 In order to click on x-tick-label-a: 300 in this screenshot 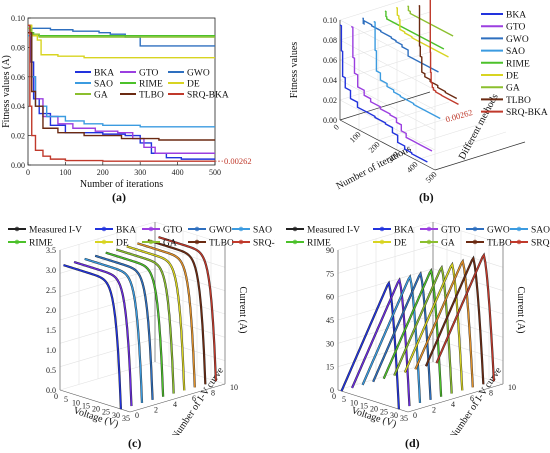, I will do `click(140, 172)`.